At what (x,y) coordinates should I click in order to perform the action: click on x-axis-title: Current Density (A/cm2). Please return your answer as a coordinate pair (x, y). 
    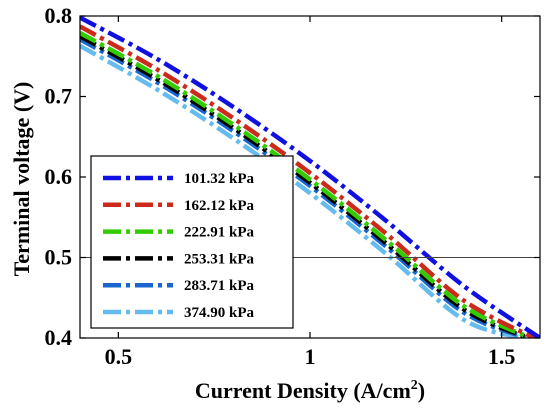
    Looking at the image, I should click on (310, 390).